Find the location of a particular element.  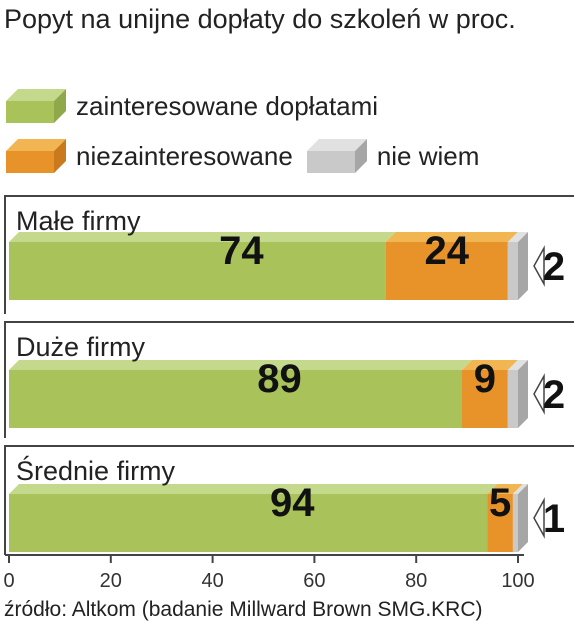

legend-item-dont-know: nie wiem is located at coordinates (393, 156).